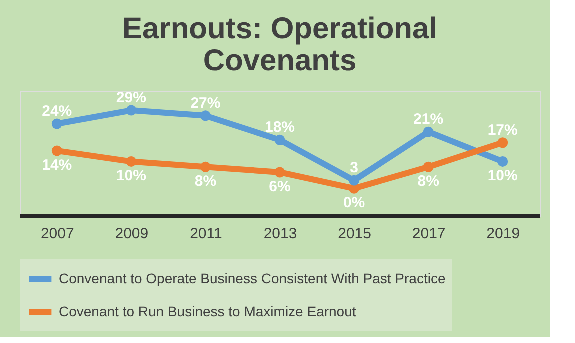  What do you see at coordinates (503, 130) in the screenshot?
I see `data-label: 17%` at bounding box center [503, 130].